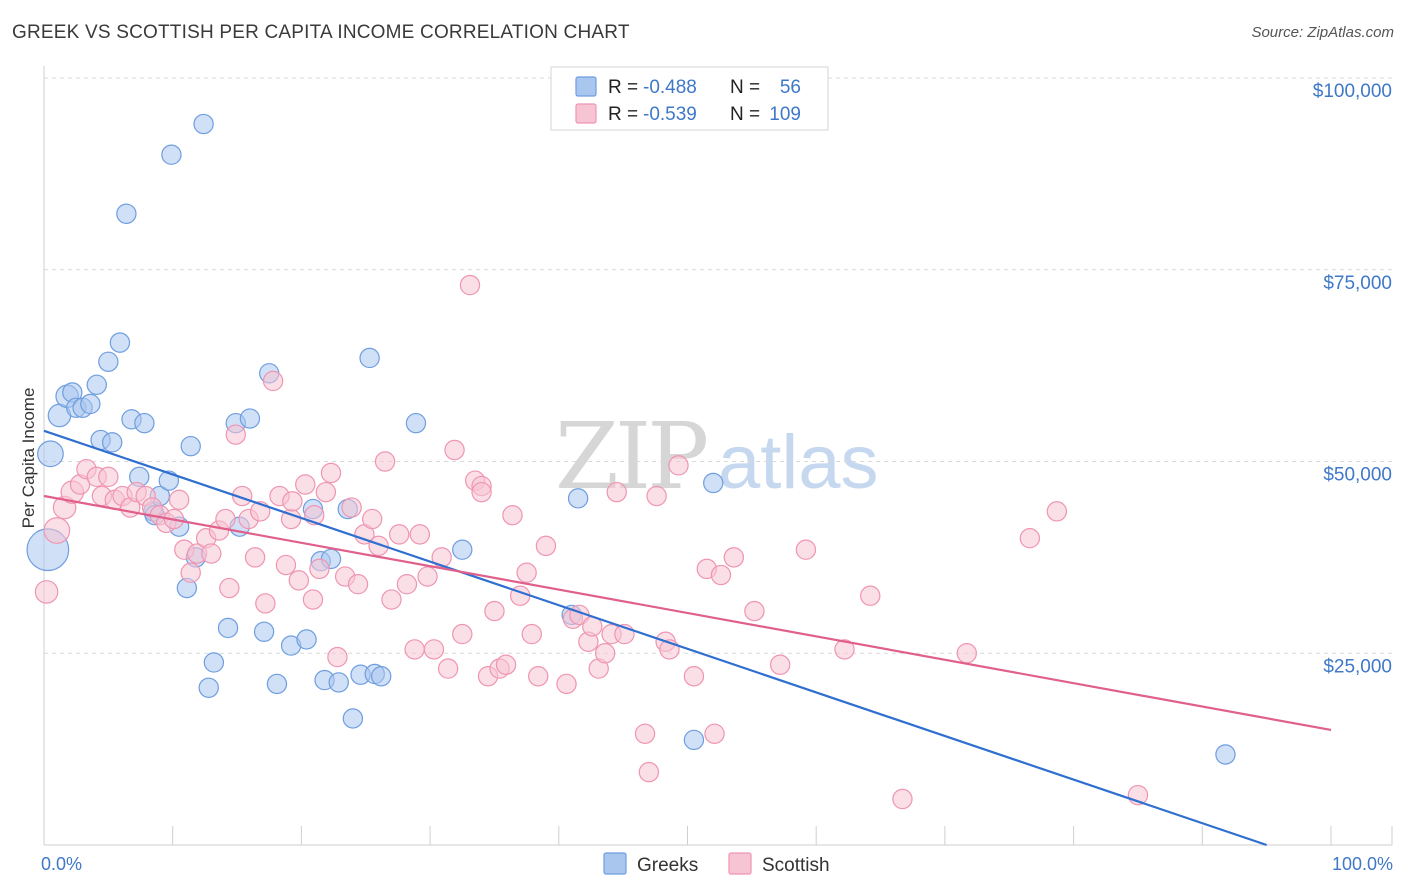 This screenshot has width=1406, height=892. I want to click on stats-legend-box, so click(689, 98).